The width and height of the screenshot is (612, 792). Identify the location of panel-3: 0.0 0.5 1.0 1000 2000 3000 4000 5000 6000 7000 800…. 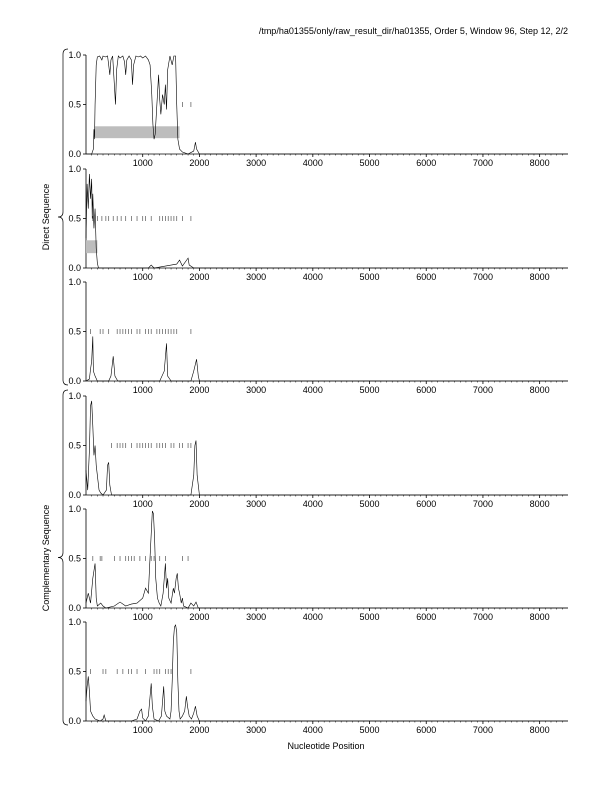
(318, 336).